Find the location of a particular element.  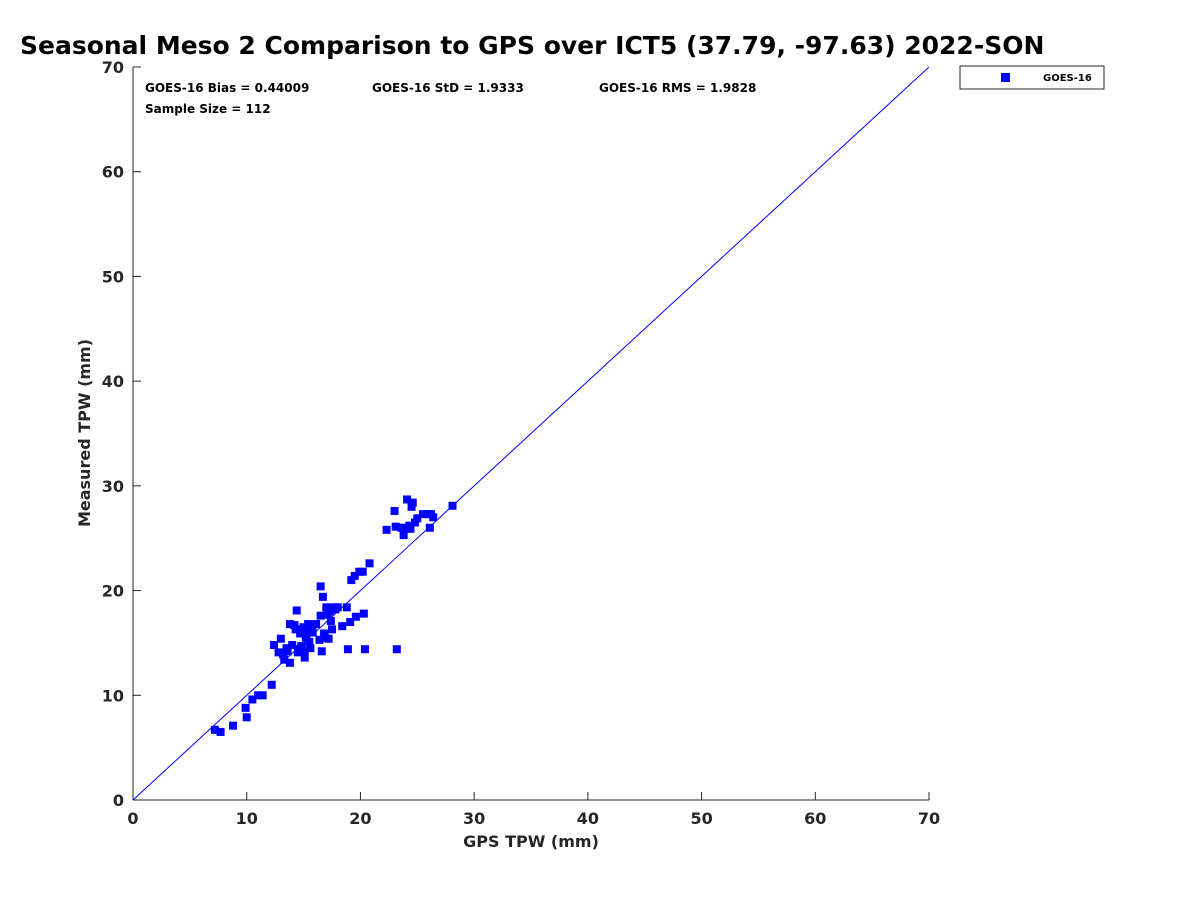

x-tick-label: 20 is located at coordinates (360, 818).